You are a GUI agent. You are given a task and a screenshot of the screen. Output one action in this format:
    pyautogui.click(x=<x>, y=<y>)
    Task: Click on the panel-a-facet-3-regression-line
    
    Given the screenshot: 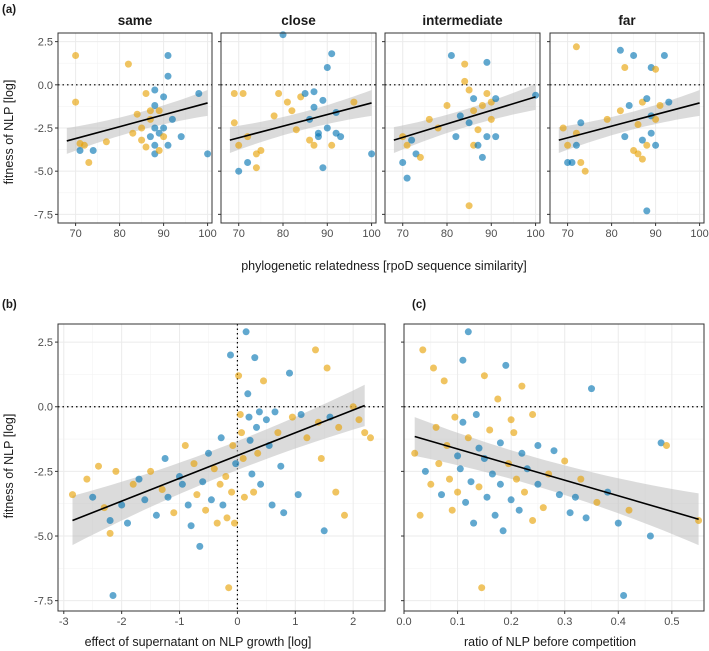 What is the action you would take?
    pyautogui.click(x=629, y=121)
    